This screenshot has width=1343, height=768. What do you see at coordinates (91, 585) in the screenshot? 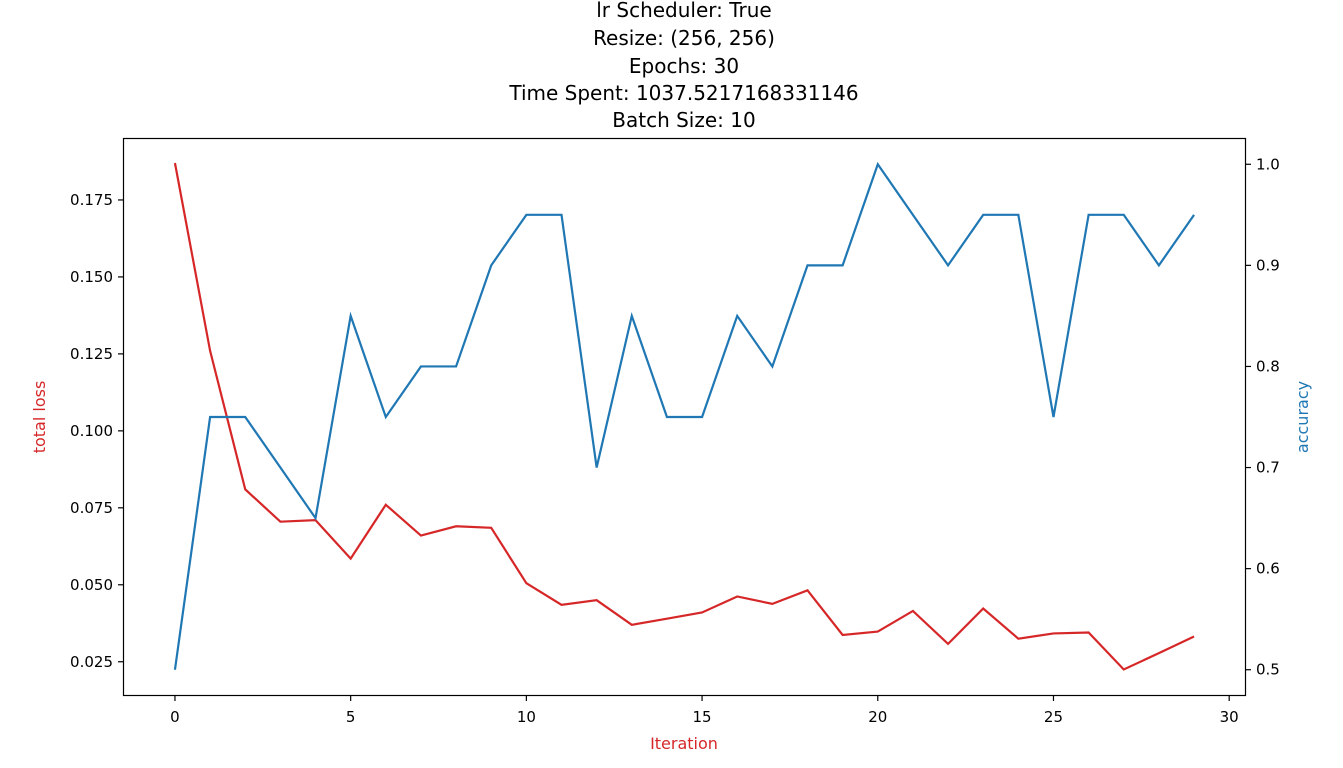
I see `y-tick-label-1: 0.050` at bounding box center [91, 585].